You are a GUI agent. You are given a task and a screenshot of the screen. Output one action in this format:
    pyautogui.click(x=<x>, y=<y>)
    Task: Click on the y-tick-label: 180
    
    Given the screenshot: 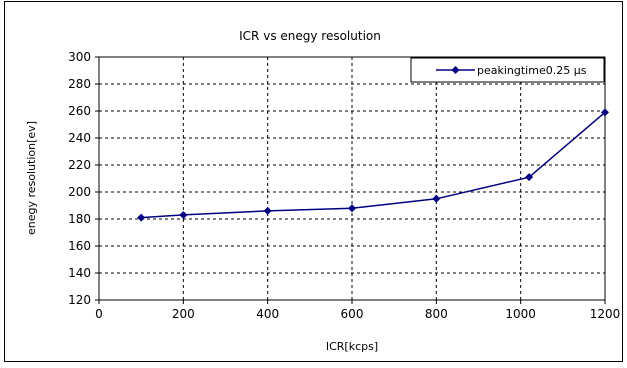 What is the action you would take?
    pyautogui.click(x=79, y=219)
    